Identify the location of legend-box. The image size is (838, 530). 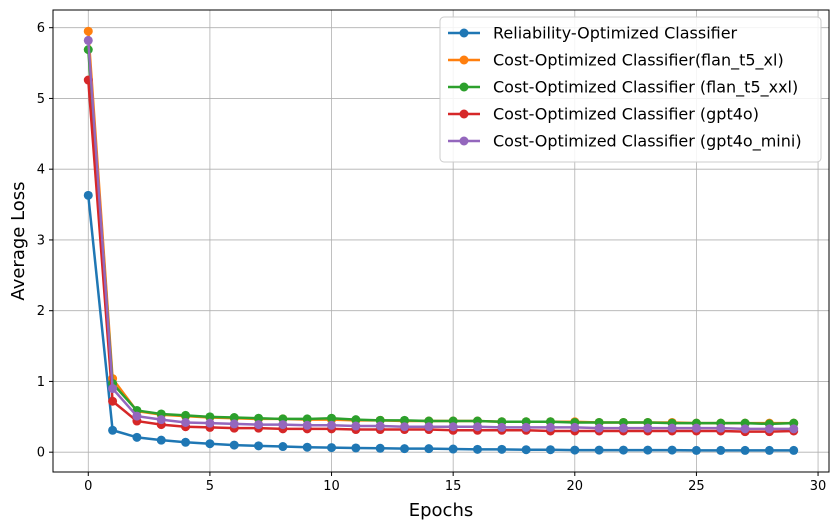
(630, 89).